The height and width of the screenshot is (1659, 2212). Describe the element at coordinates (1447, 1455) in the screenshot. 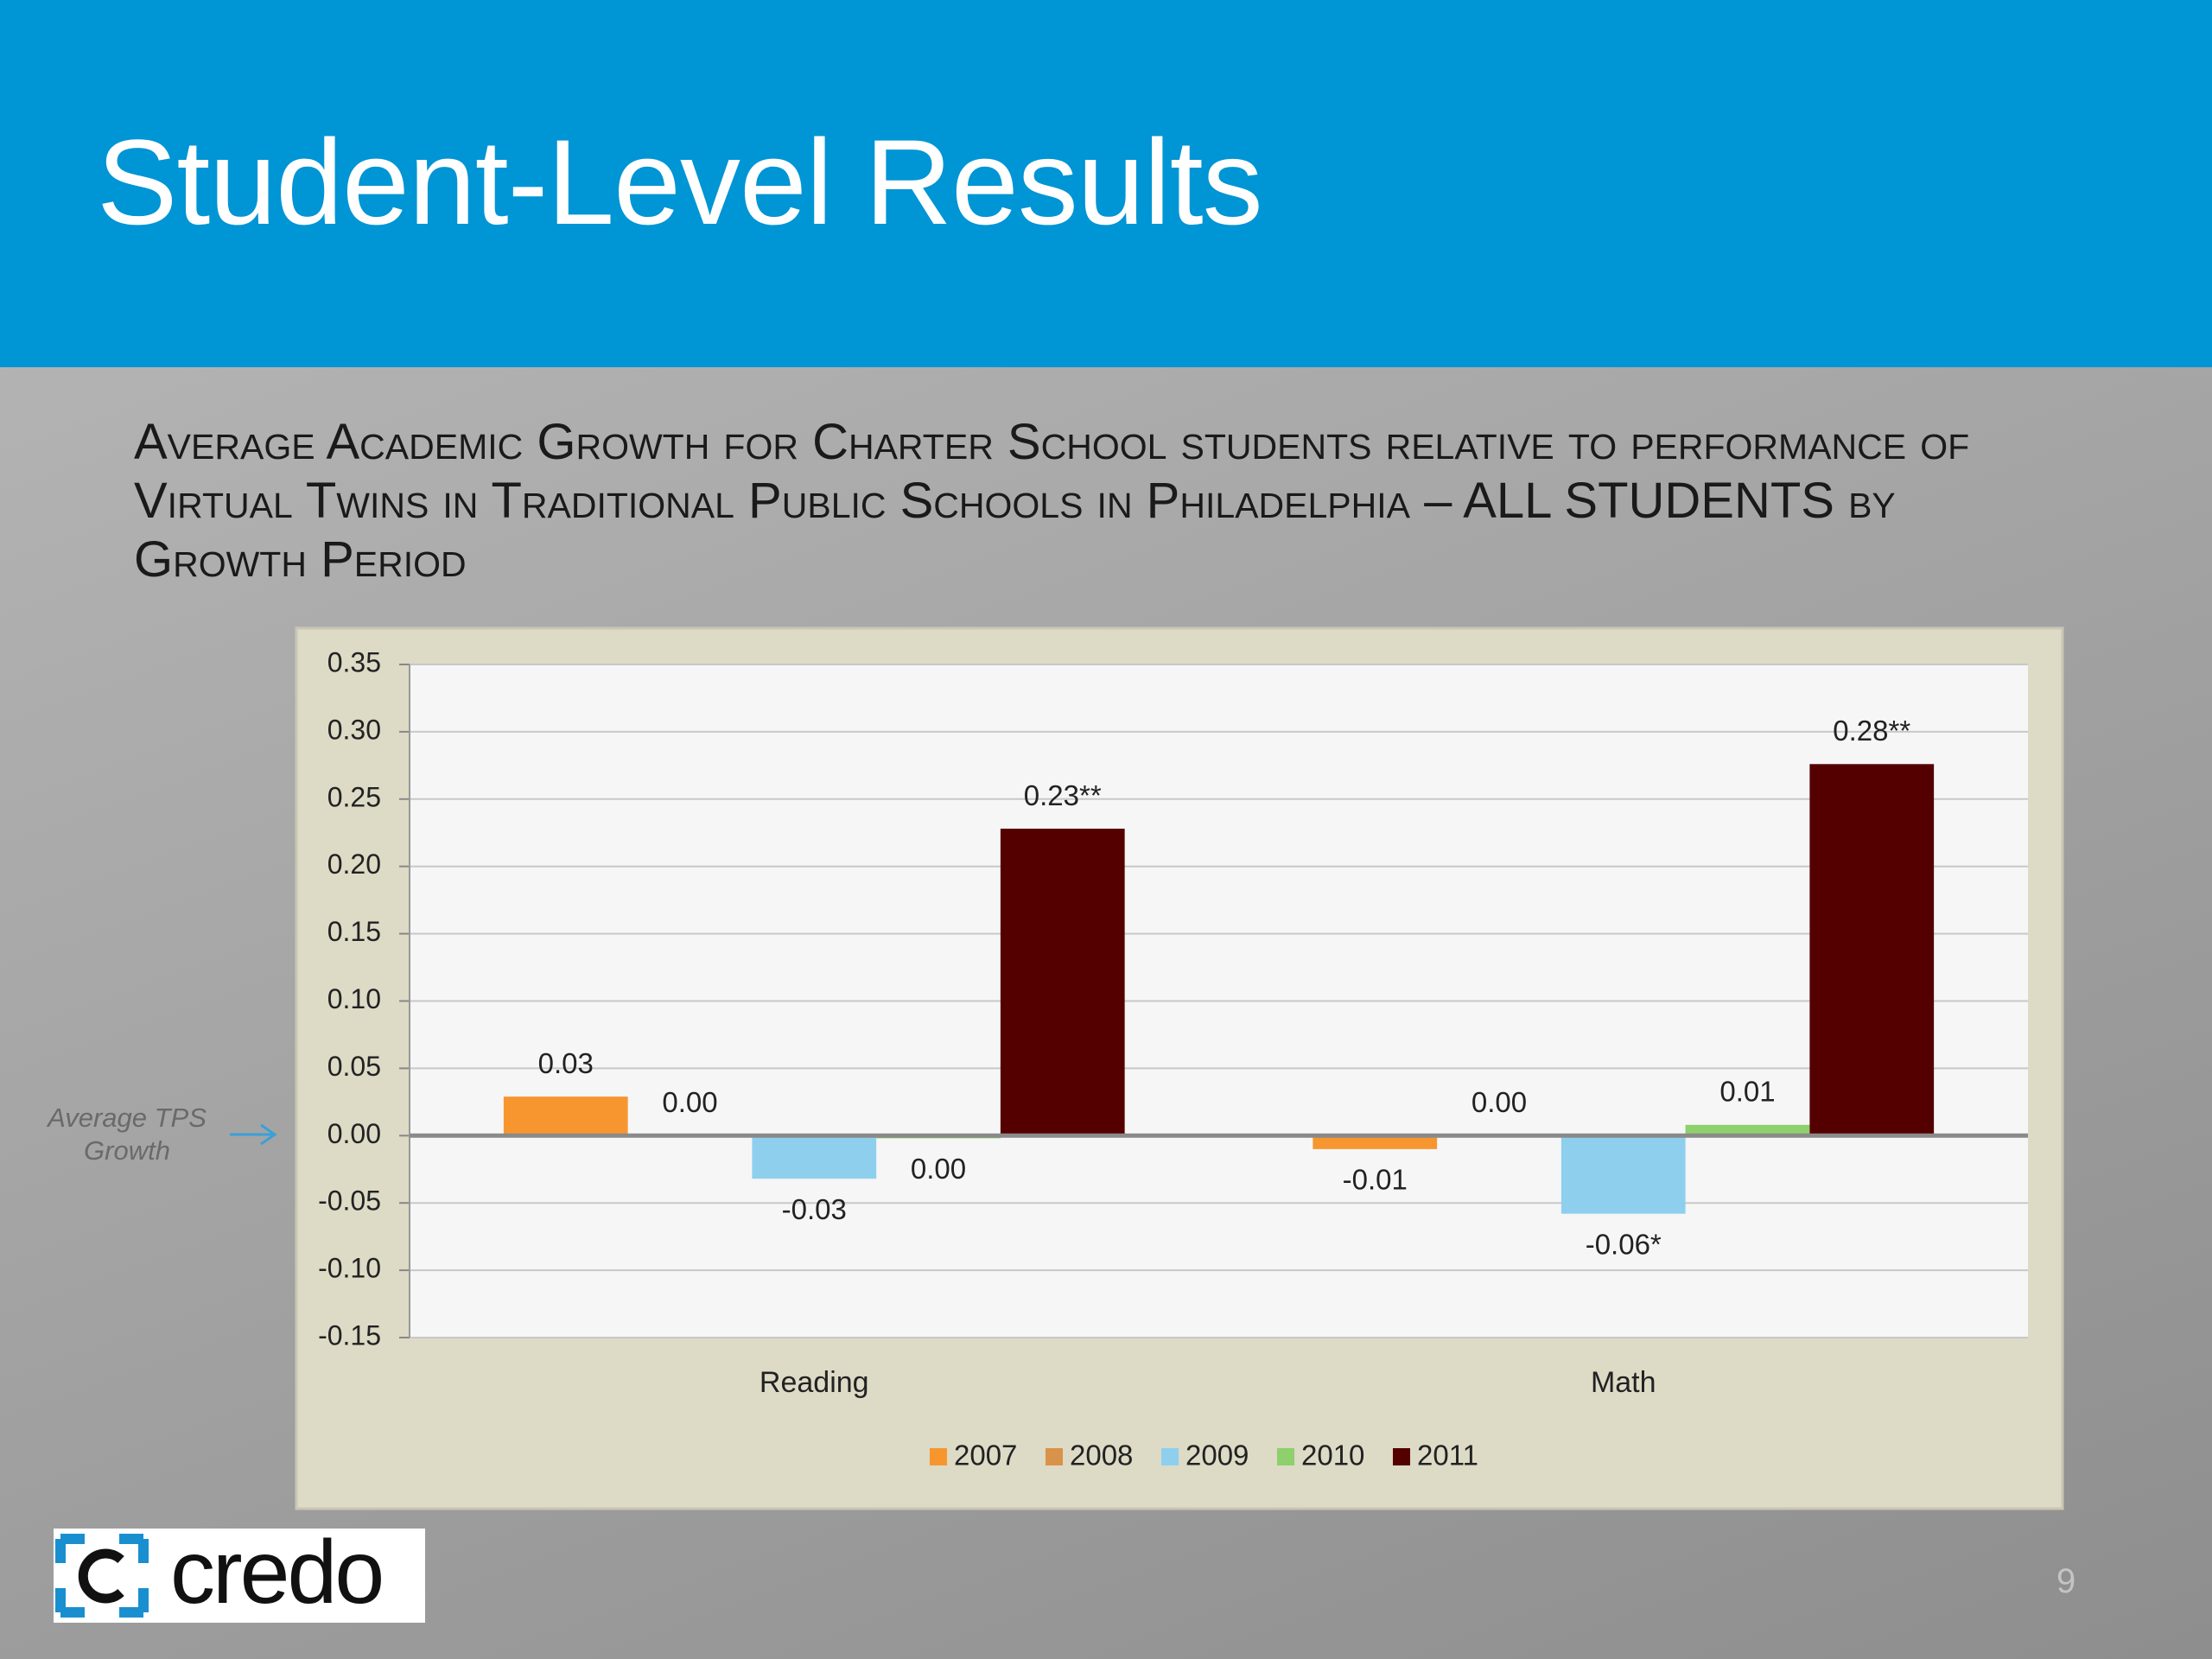

I see `legend-label: 2011` at that location.